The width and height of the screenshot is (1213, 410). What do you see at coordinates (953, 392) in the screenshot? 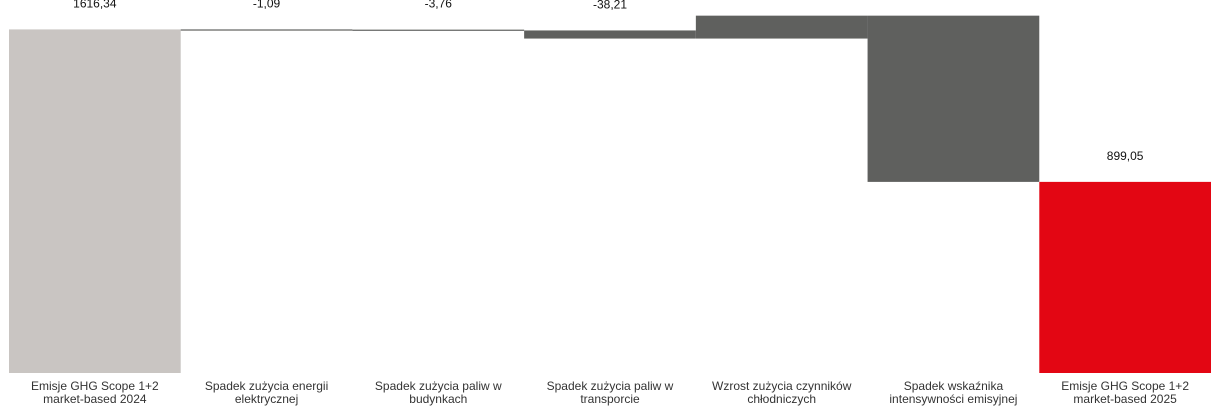
I see `category-label-6: Spadek wskaźnika intensywności emisyjnej` at bounding box center [953, 392].